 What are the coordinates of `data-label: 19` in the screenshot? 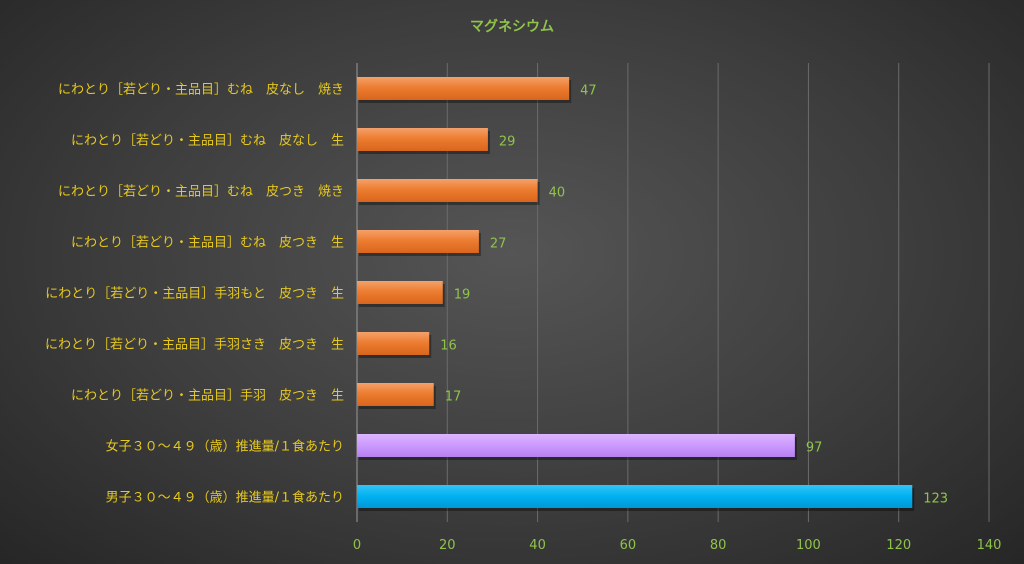 It's located at (462, 295).